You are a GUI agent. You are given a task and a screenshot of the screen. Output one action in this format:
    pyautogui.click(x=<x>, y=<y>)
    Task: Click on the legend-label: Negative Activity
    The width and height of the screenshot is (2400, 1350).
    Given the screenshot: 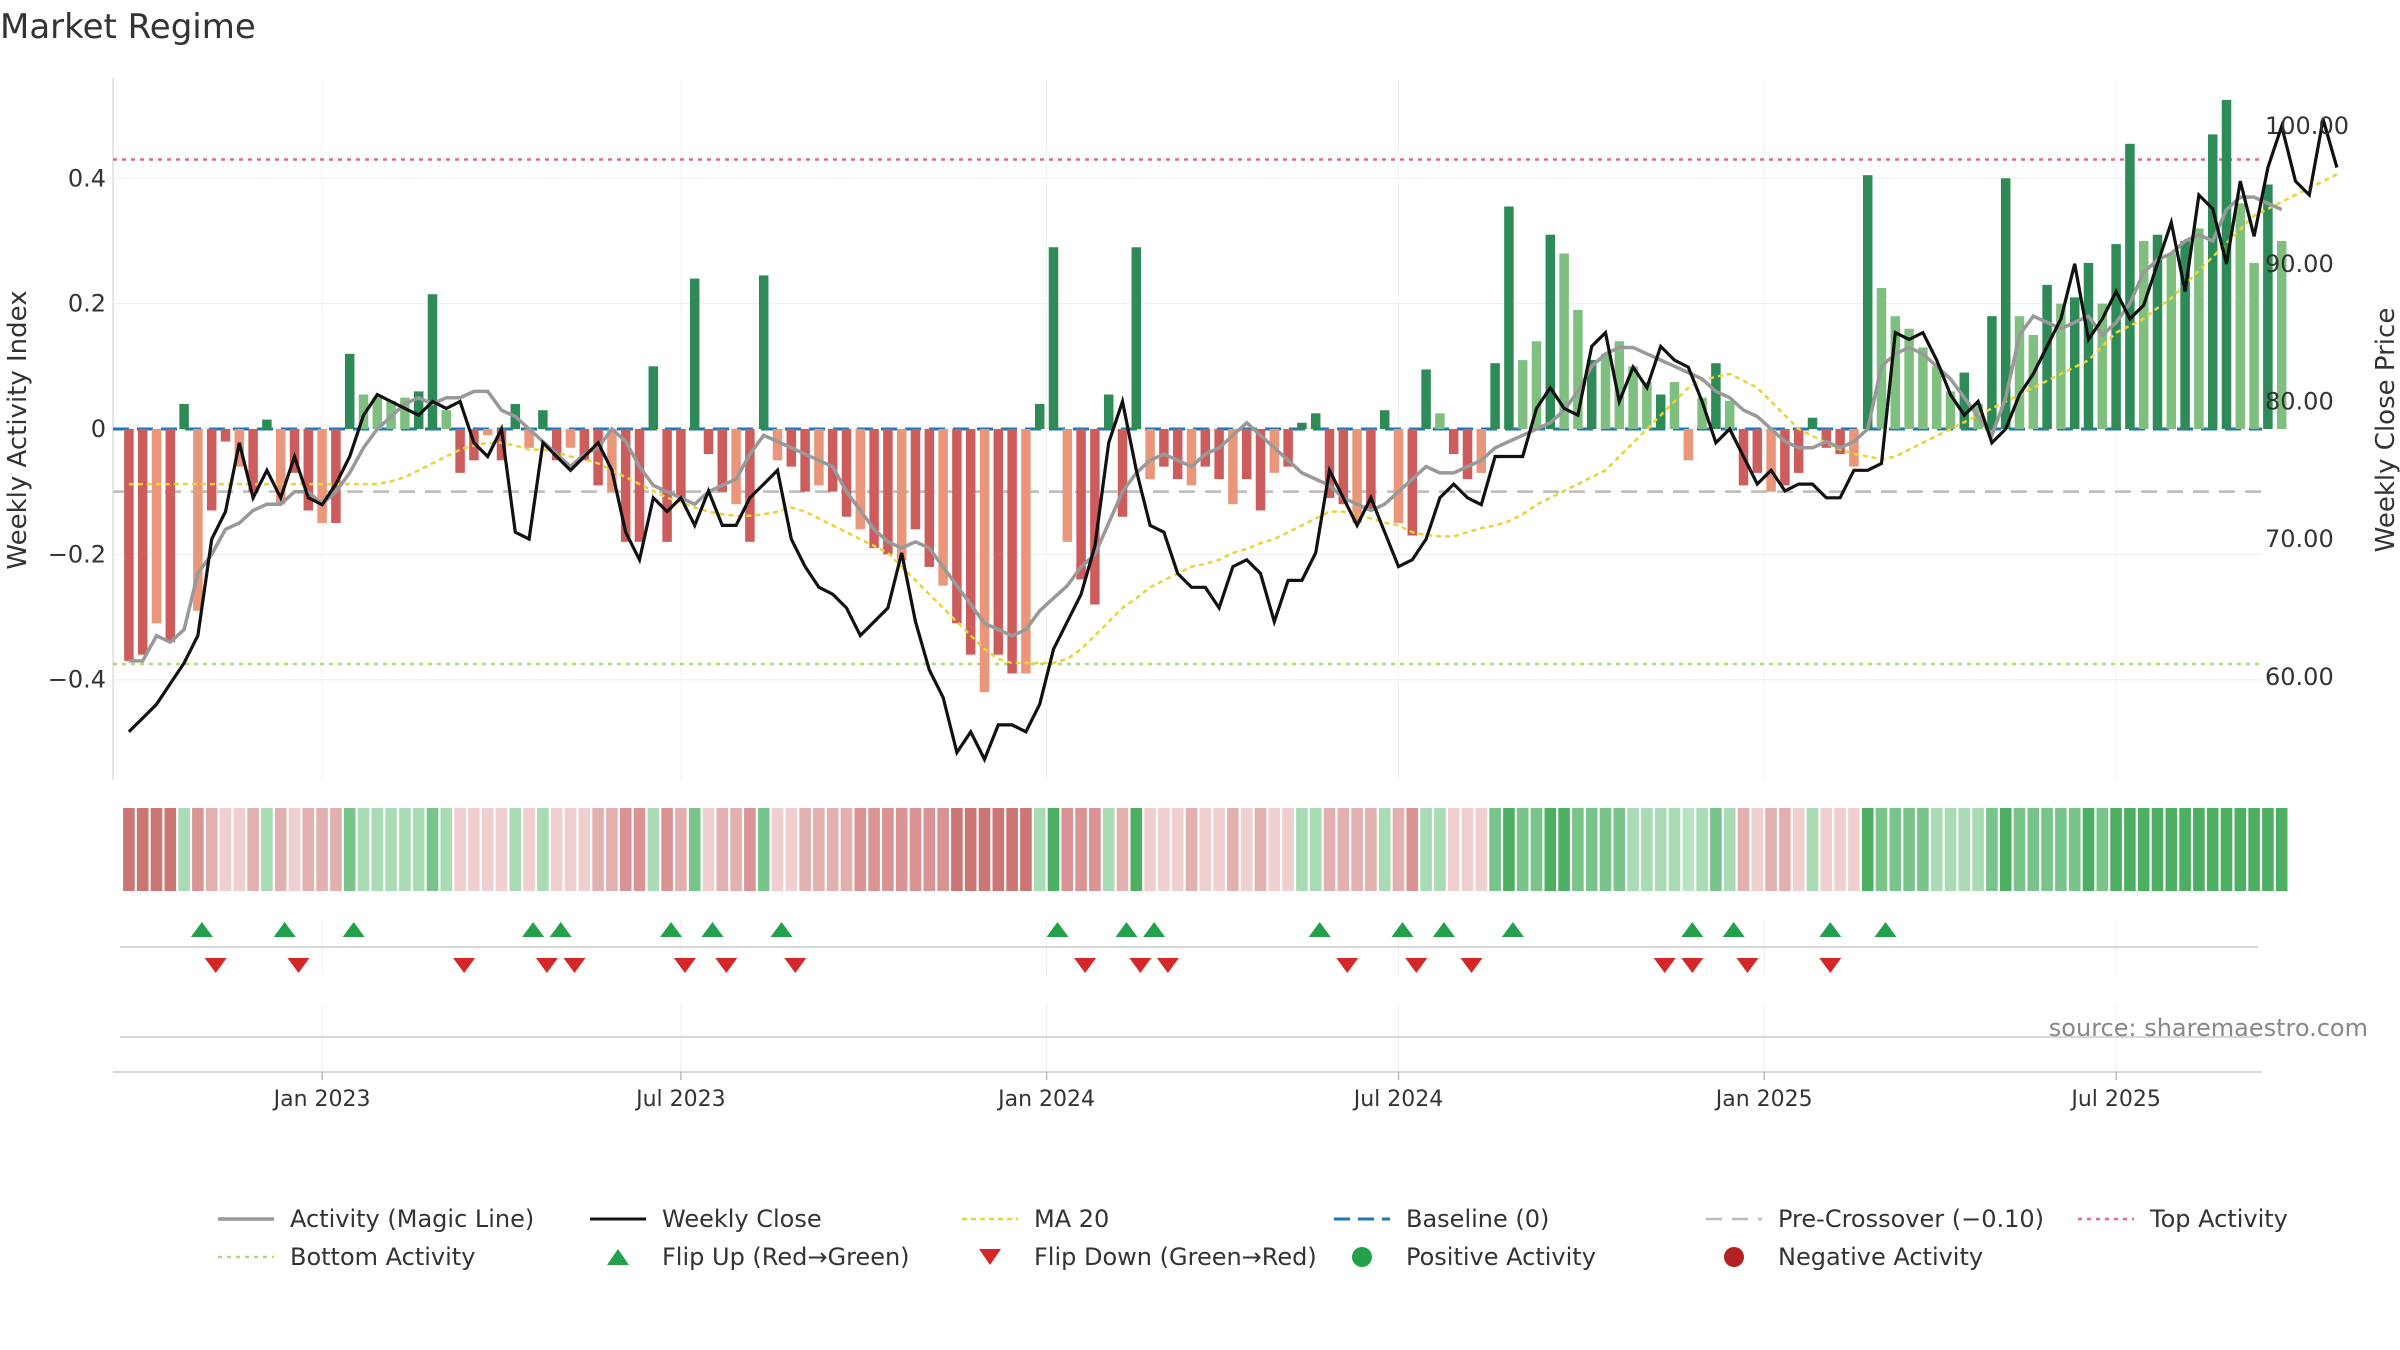 What is the action you would take?
    pyautogui.click(x=1880, y=1257)
    